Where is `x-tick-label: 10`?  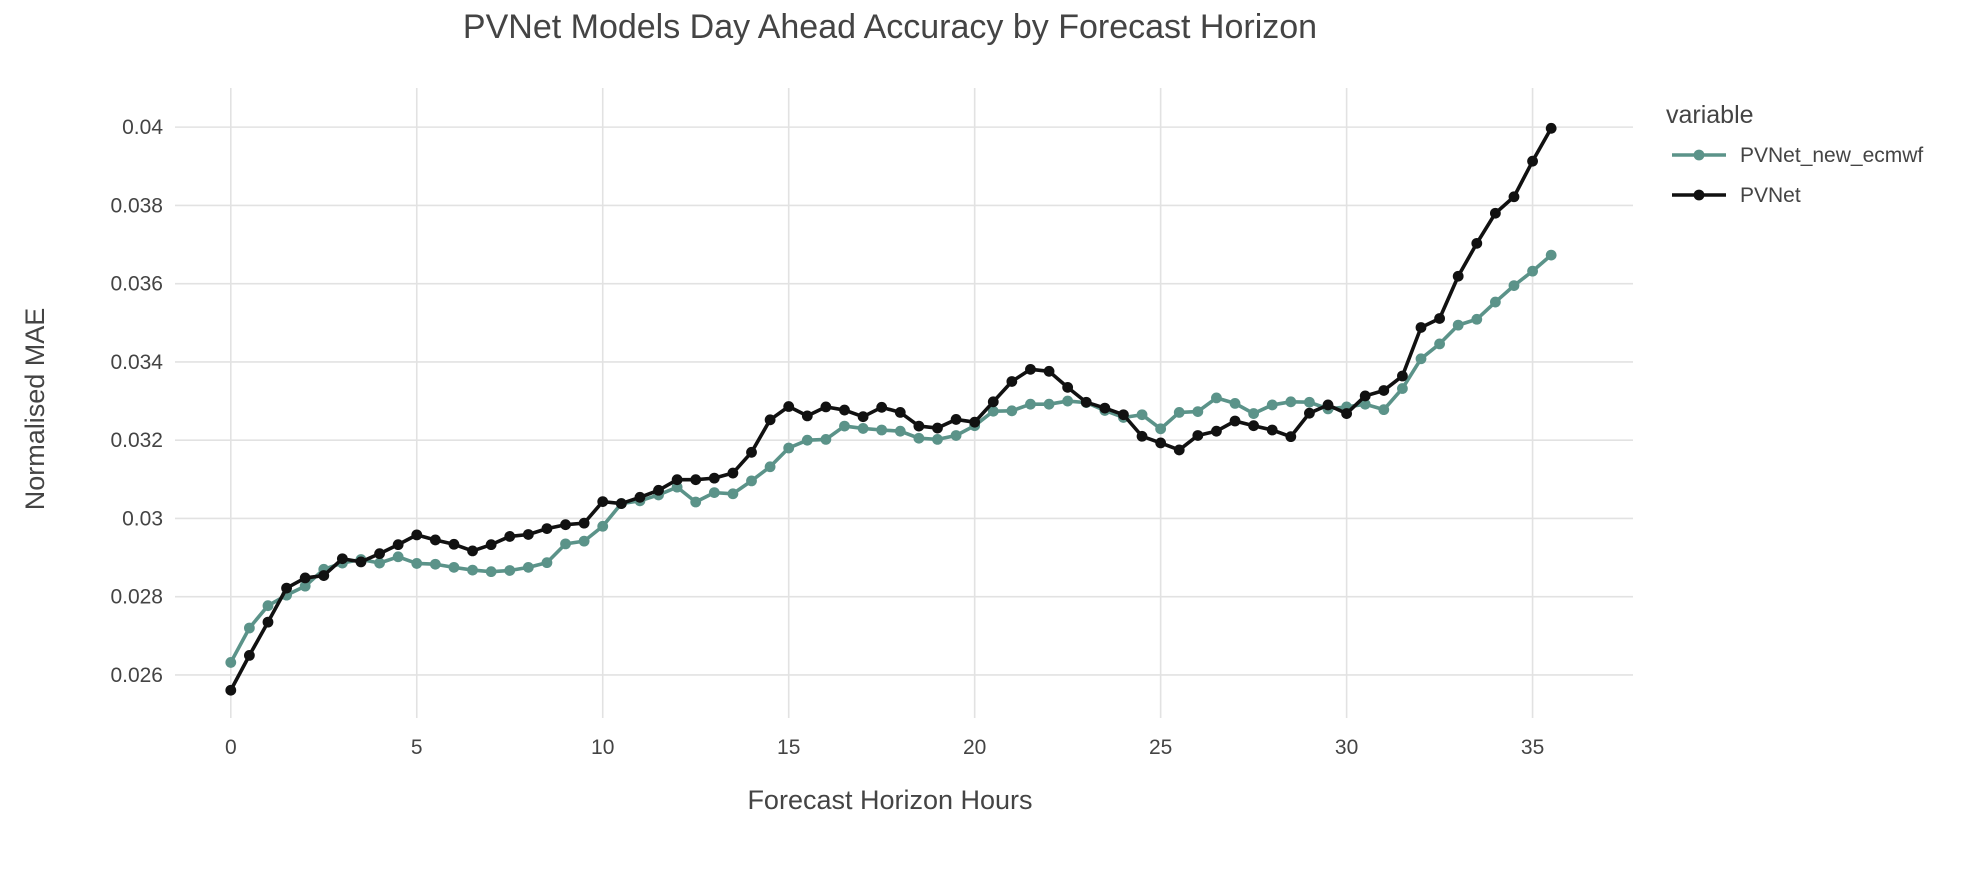
x-tick-label: 10 is located at coordinates (602, 747).